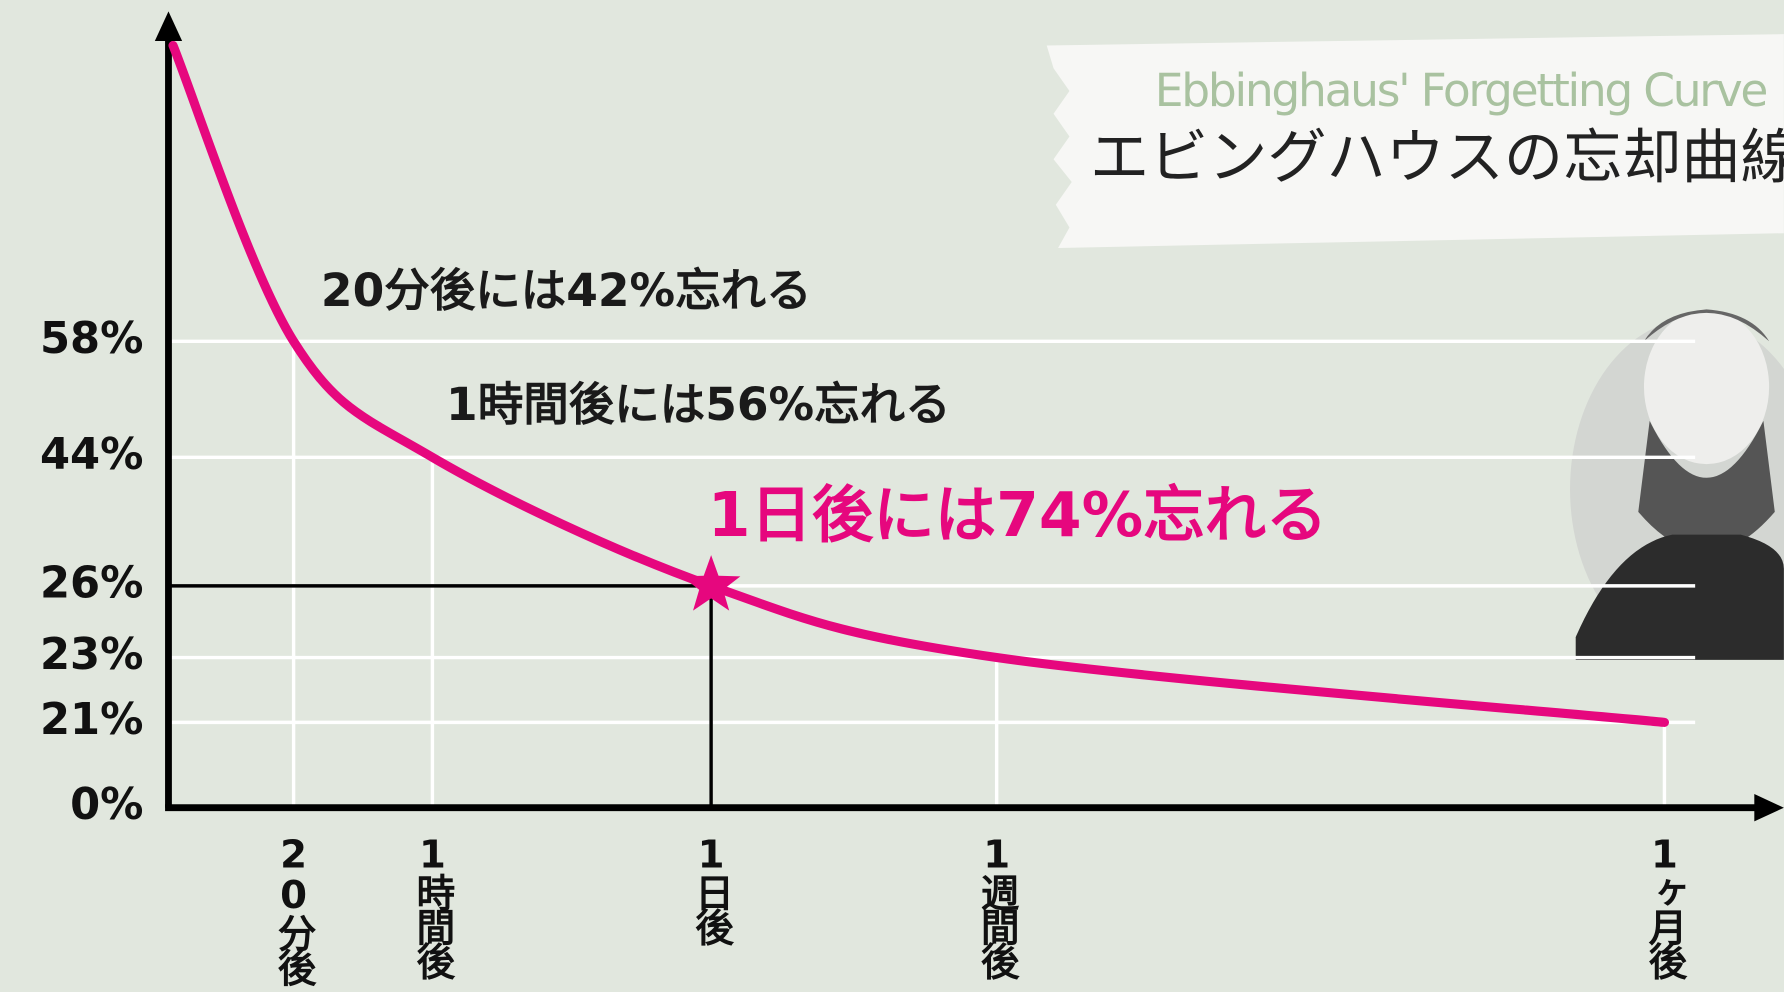 The height and width of the screenshot is (992, 1784). I want to click on y-tick-label: 26%, so click(91, 583).